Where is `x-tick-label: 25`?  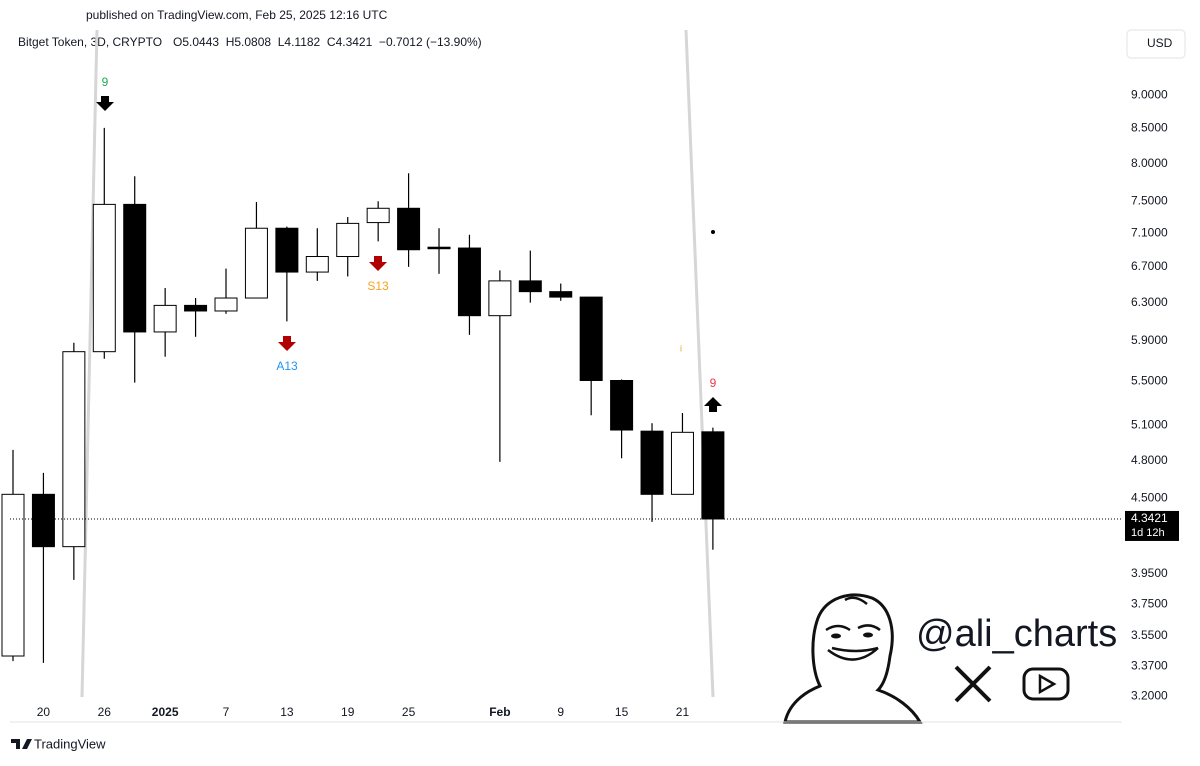
x-tick-label: 25 is located at coordinates (409, 712).